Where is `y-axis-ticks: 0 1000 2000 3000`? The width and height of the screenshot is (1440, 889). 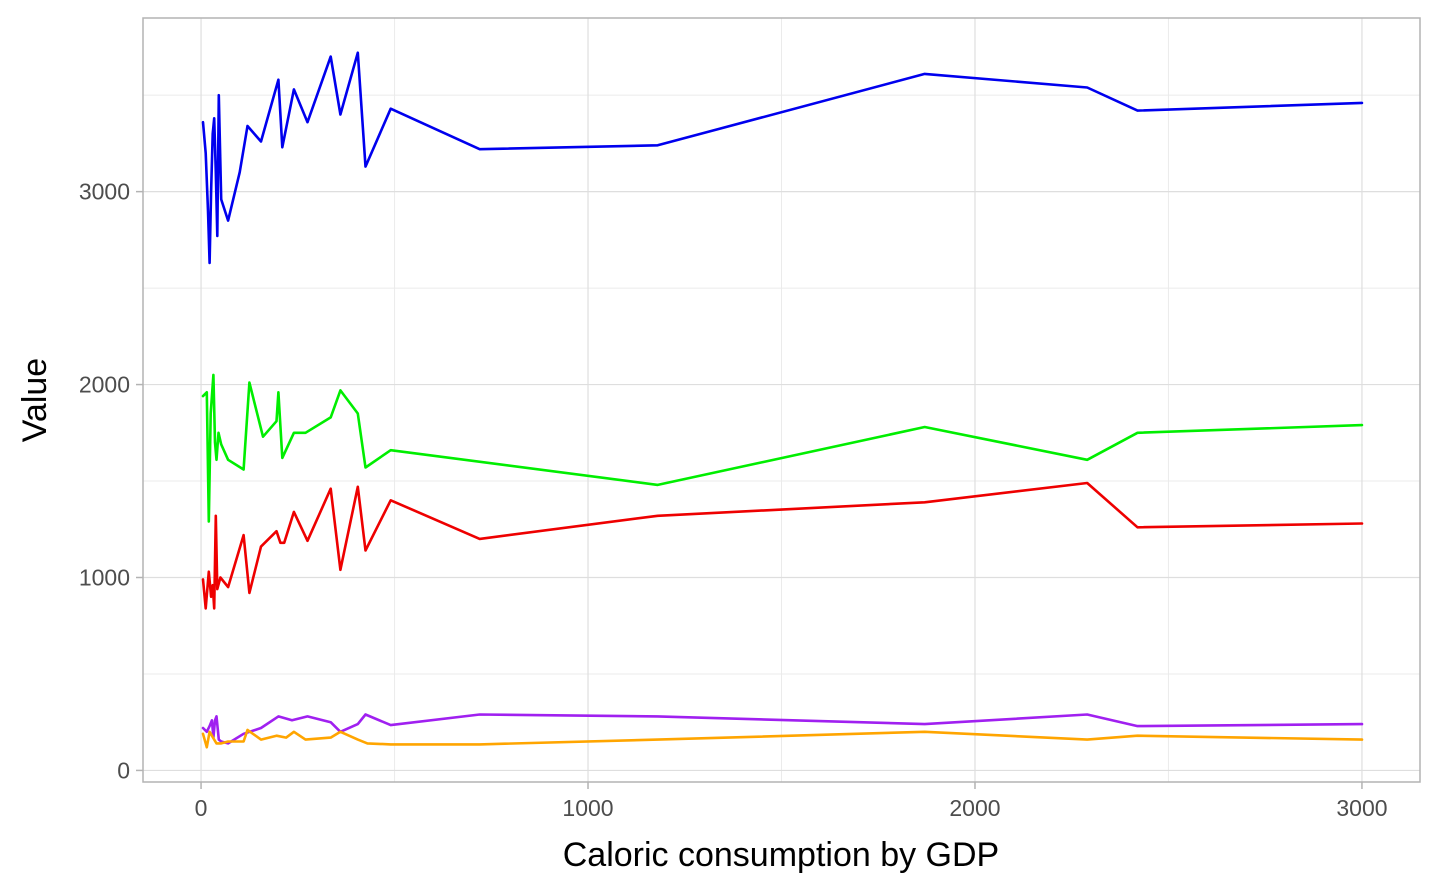 y-axis-ticks: 0 1000 2000 3000 is located at coordinates (111, 481).